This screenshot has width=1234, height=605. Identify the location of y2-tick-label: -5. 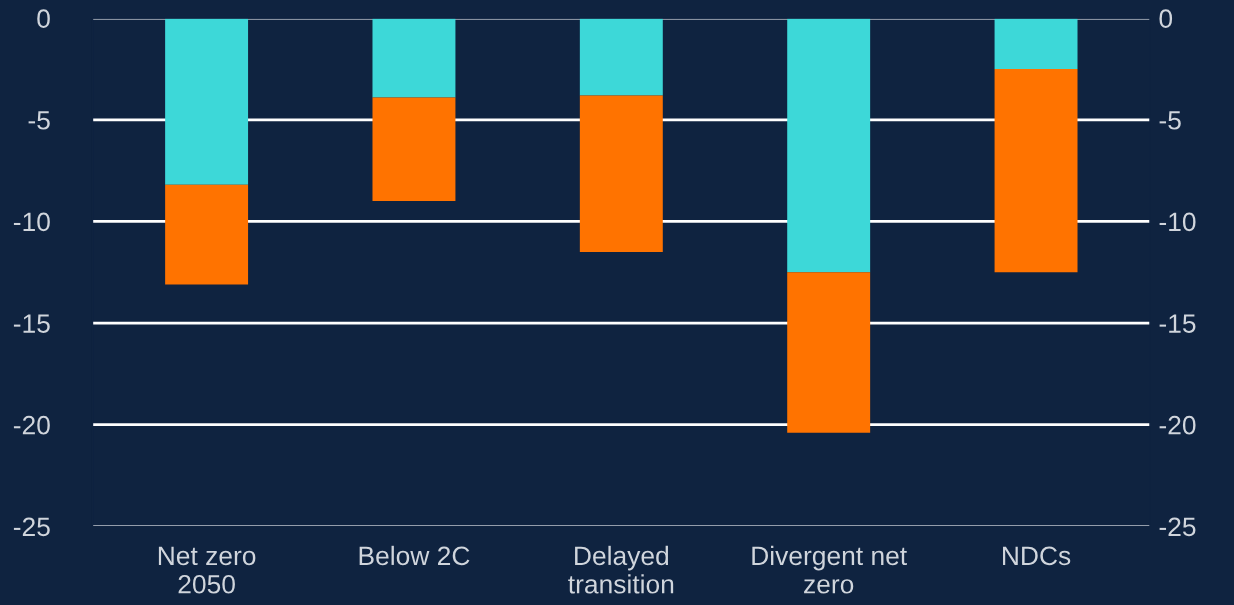
(1170, 120).